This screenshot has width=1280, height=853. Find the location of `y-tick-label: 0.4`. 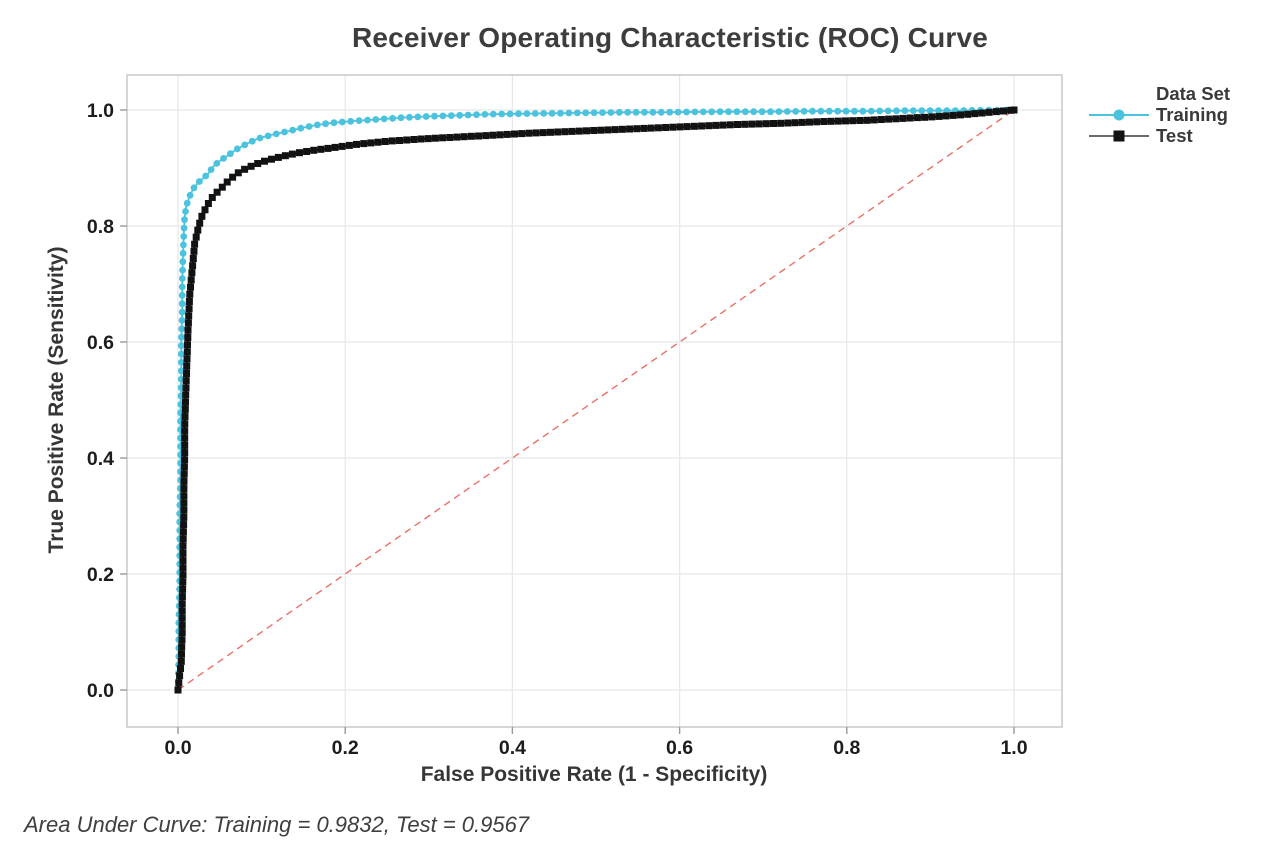

y-tick-label: 0.4 is located at coordinates (100, 459).